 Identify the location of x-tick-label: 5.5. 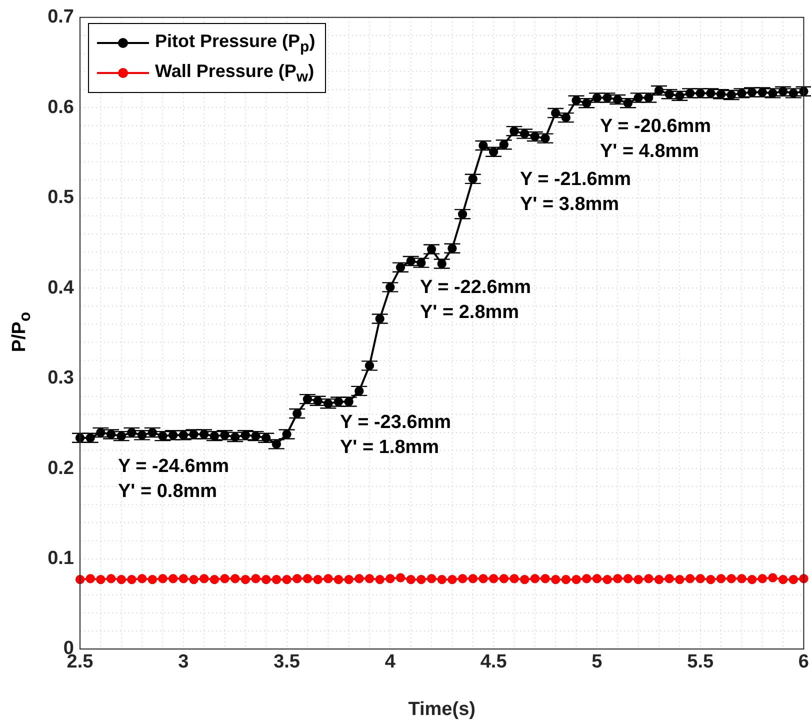
(700, 662).